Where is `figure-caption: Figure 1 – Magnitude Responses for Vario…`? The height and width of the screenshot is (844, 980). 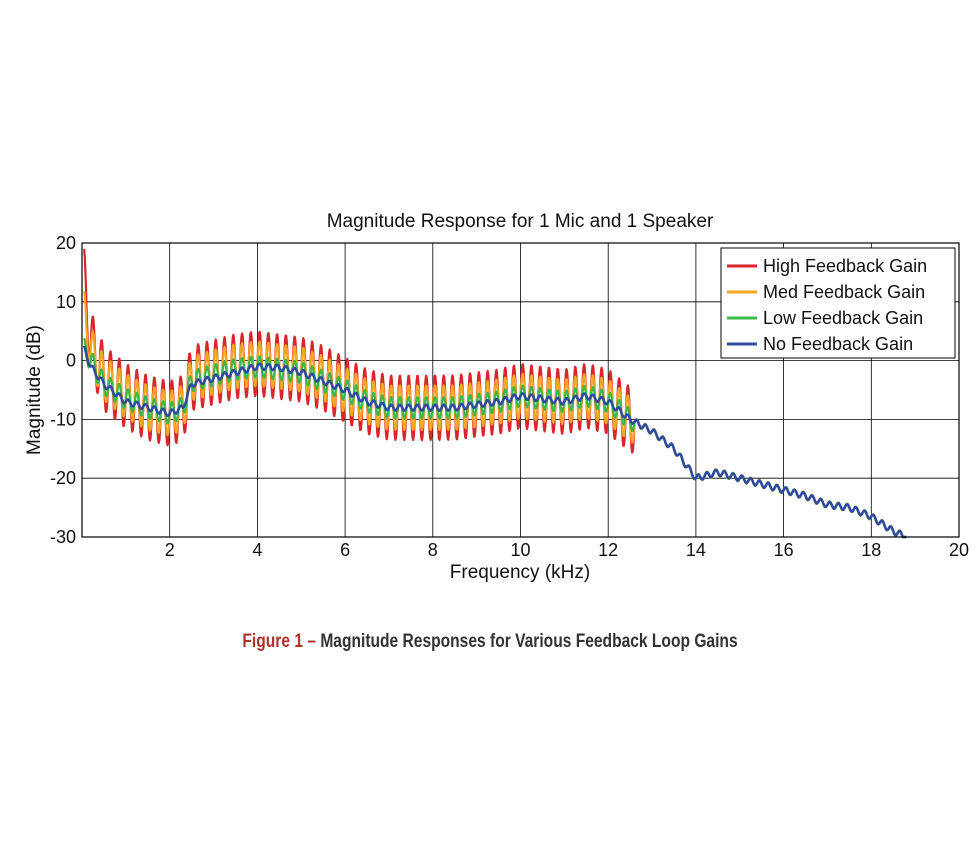 figure-caption: Figure 1 – Magnitude Responses for Vario… is located at coordinates (490, 642).